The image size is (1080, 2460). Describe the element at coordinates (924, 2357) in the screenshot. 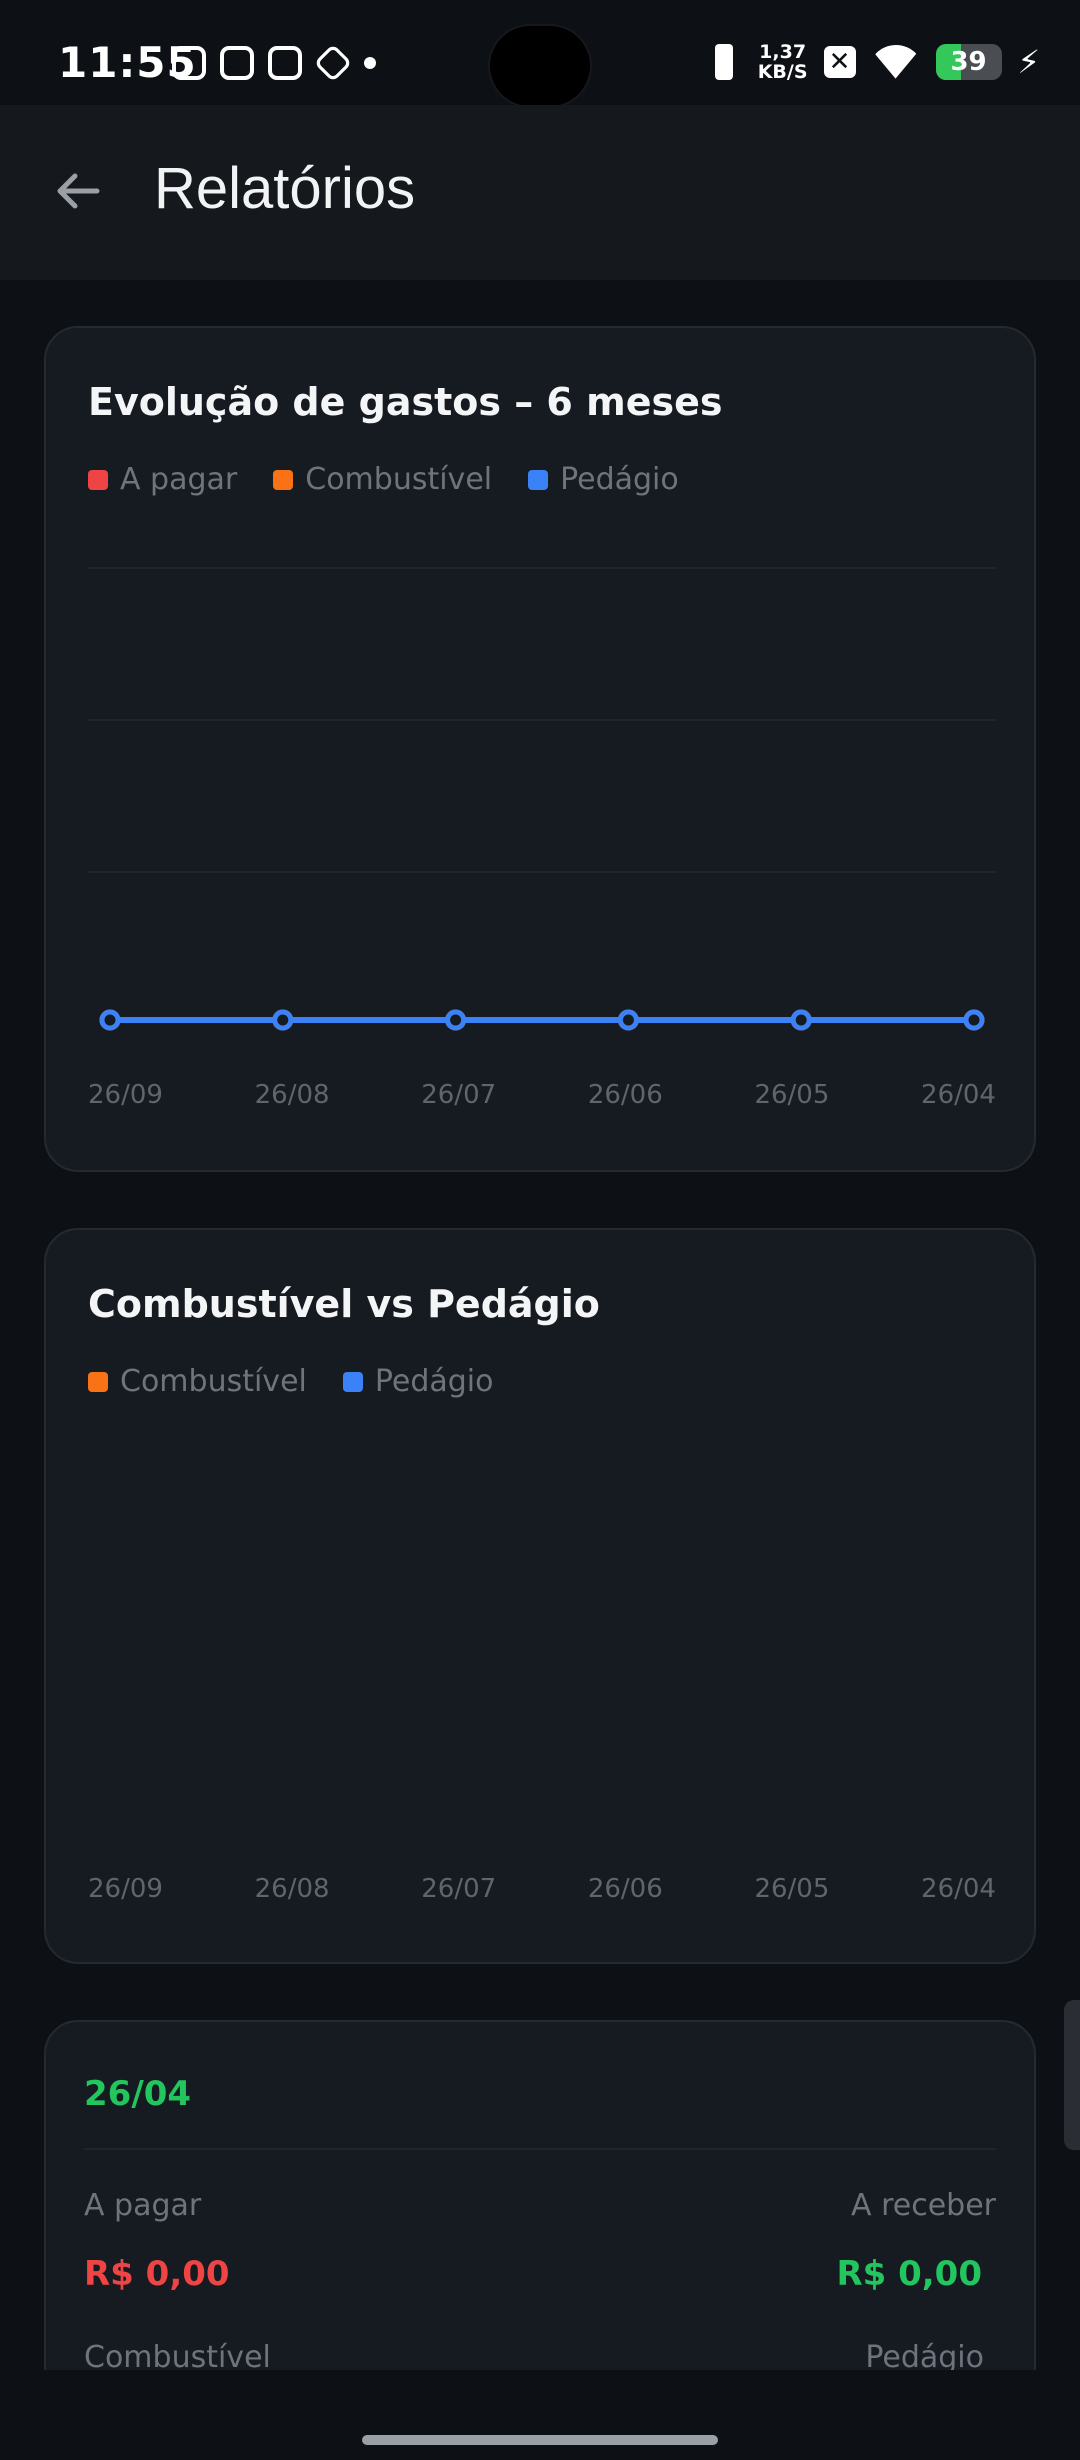

I see `summary-pedagio-label: Pedágio` at that location.